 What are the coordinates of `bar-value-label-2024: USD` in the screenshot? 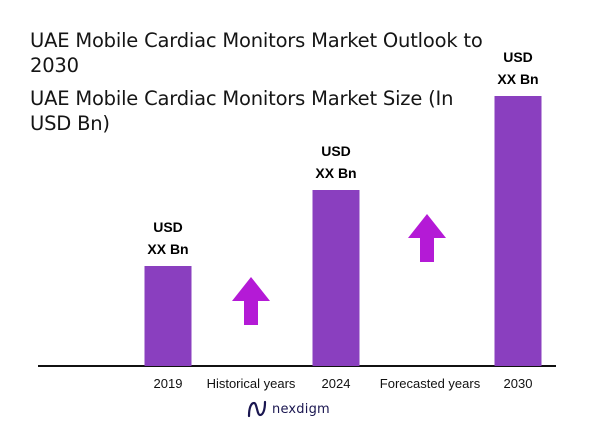 It's located at (336, 151).